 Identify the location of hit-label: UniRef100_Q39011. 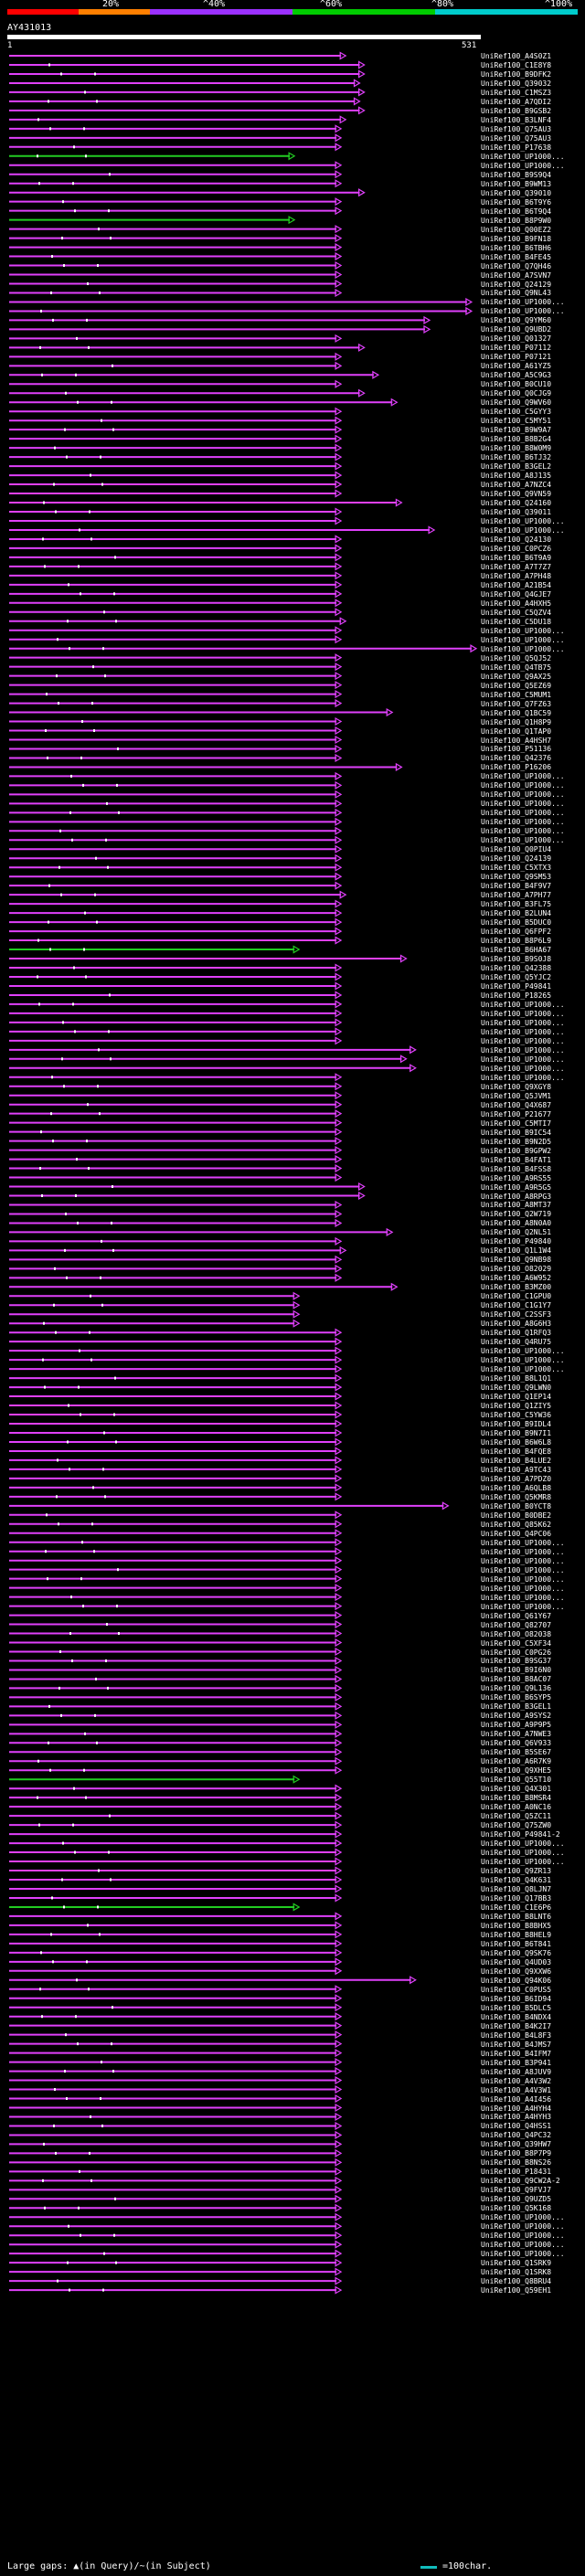
(516, 512).